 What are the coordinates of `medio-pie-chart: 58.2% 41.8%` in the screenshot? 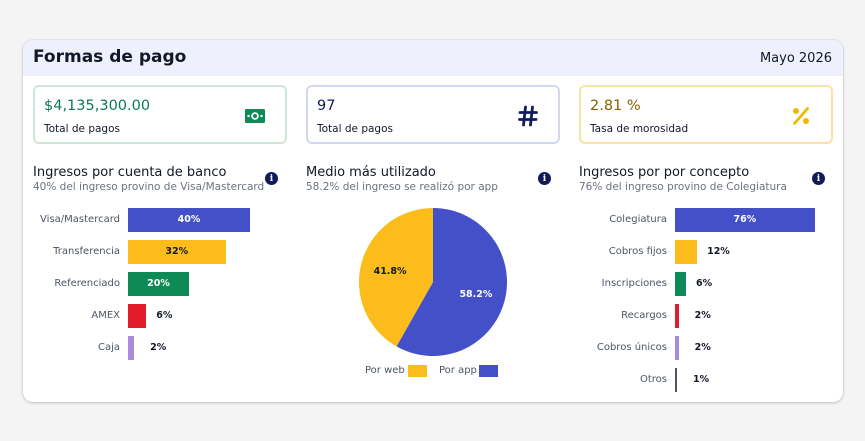 It's located at (433, 282).